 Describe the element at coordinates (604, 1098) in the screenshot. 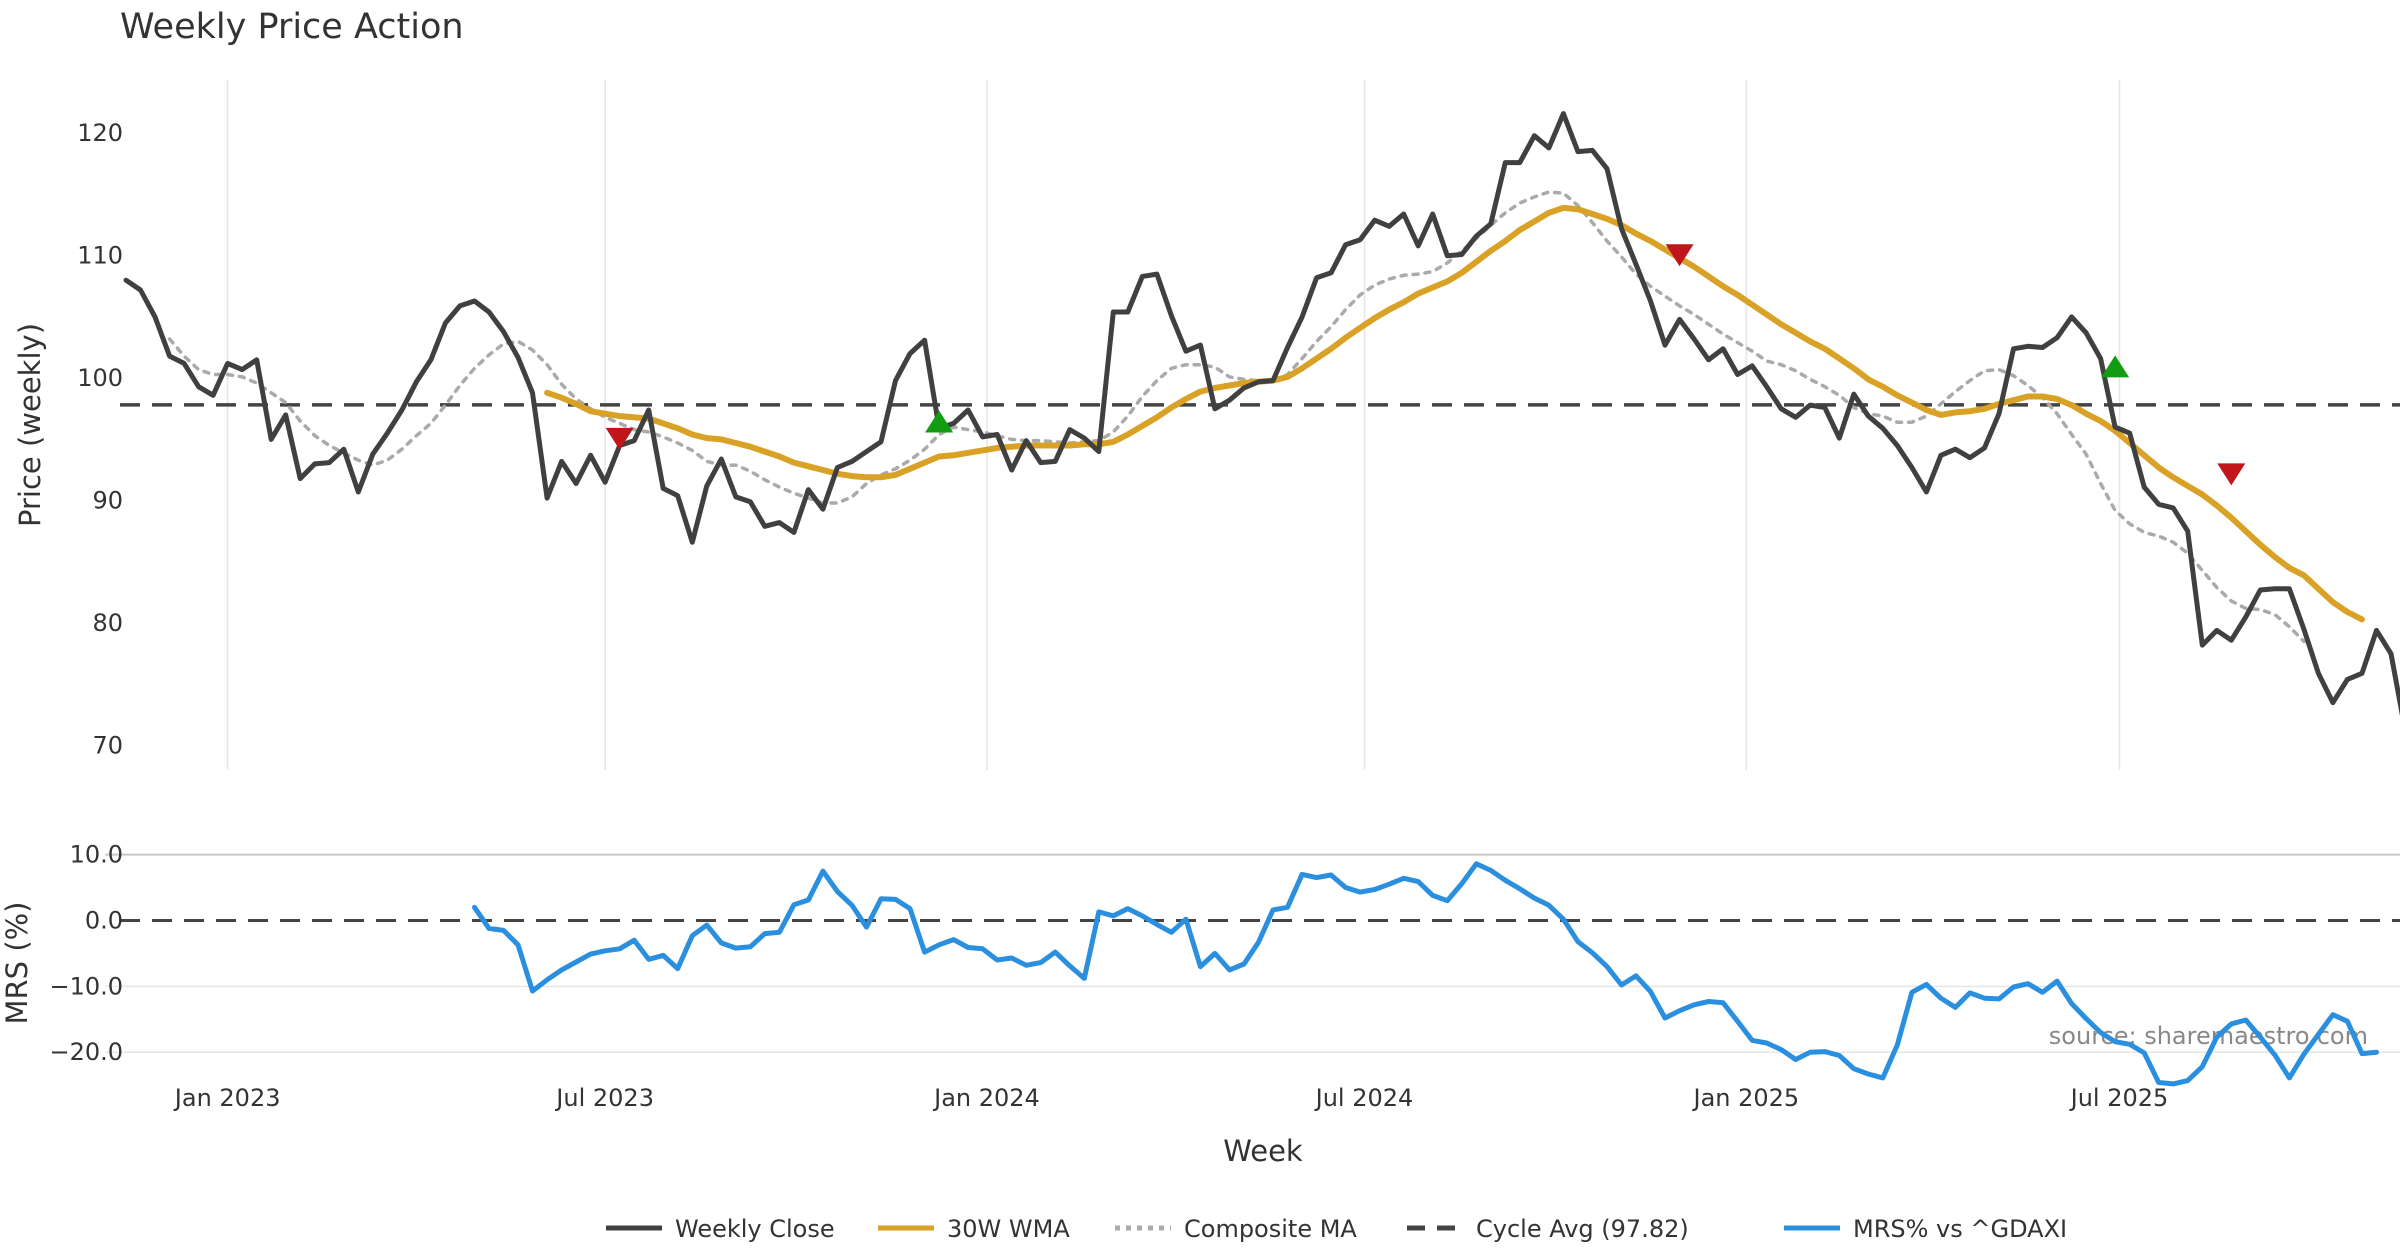

I see `x-tick-label: Jul 2023` at that location.